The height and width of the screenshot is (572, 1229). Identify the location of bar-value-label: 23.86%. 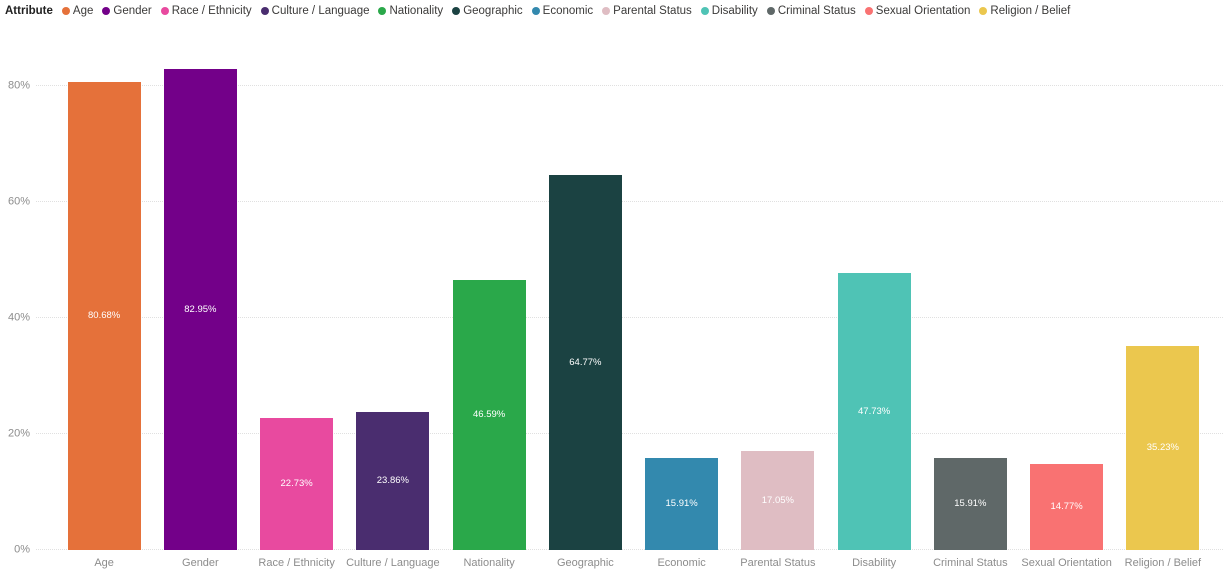
(392, 481).